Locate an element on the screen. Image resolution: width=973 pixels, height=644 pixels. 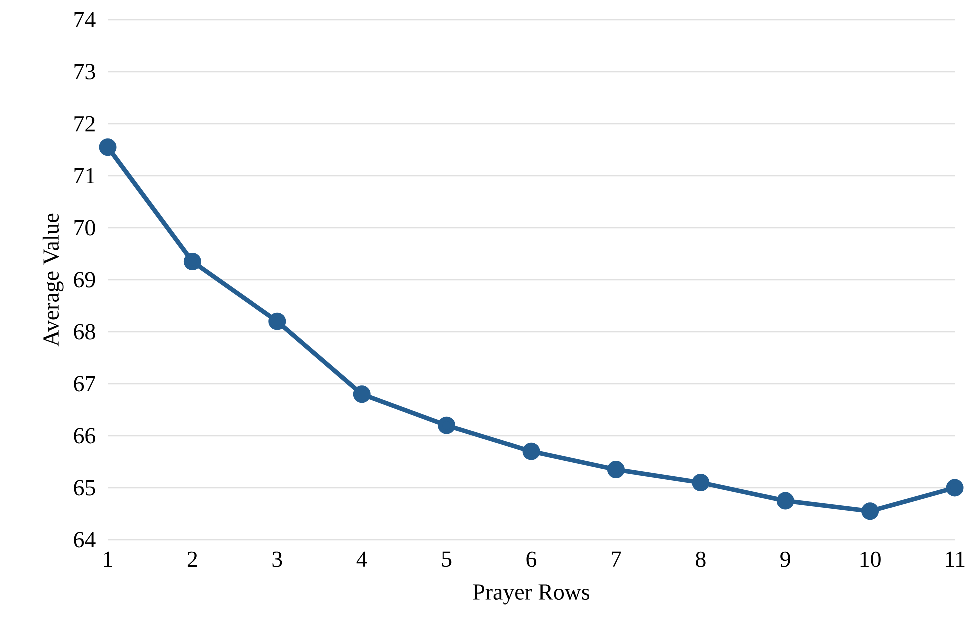
y-tick-label: 64 is located at coordinates (85, 540).